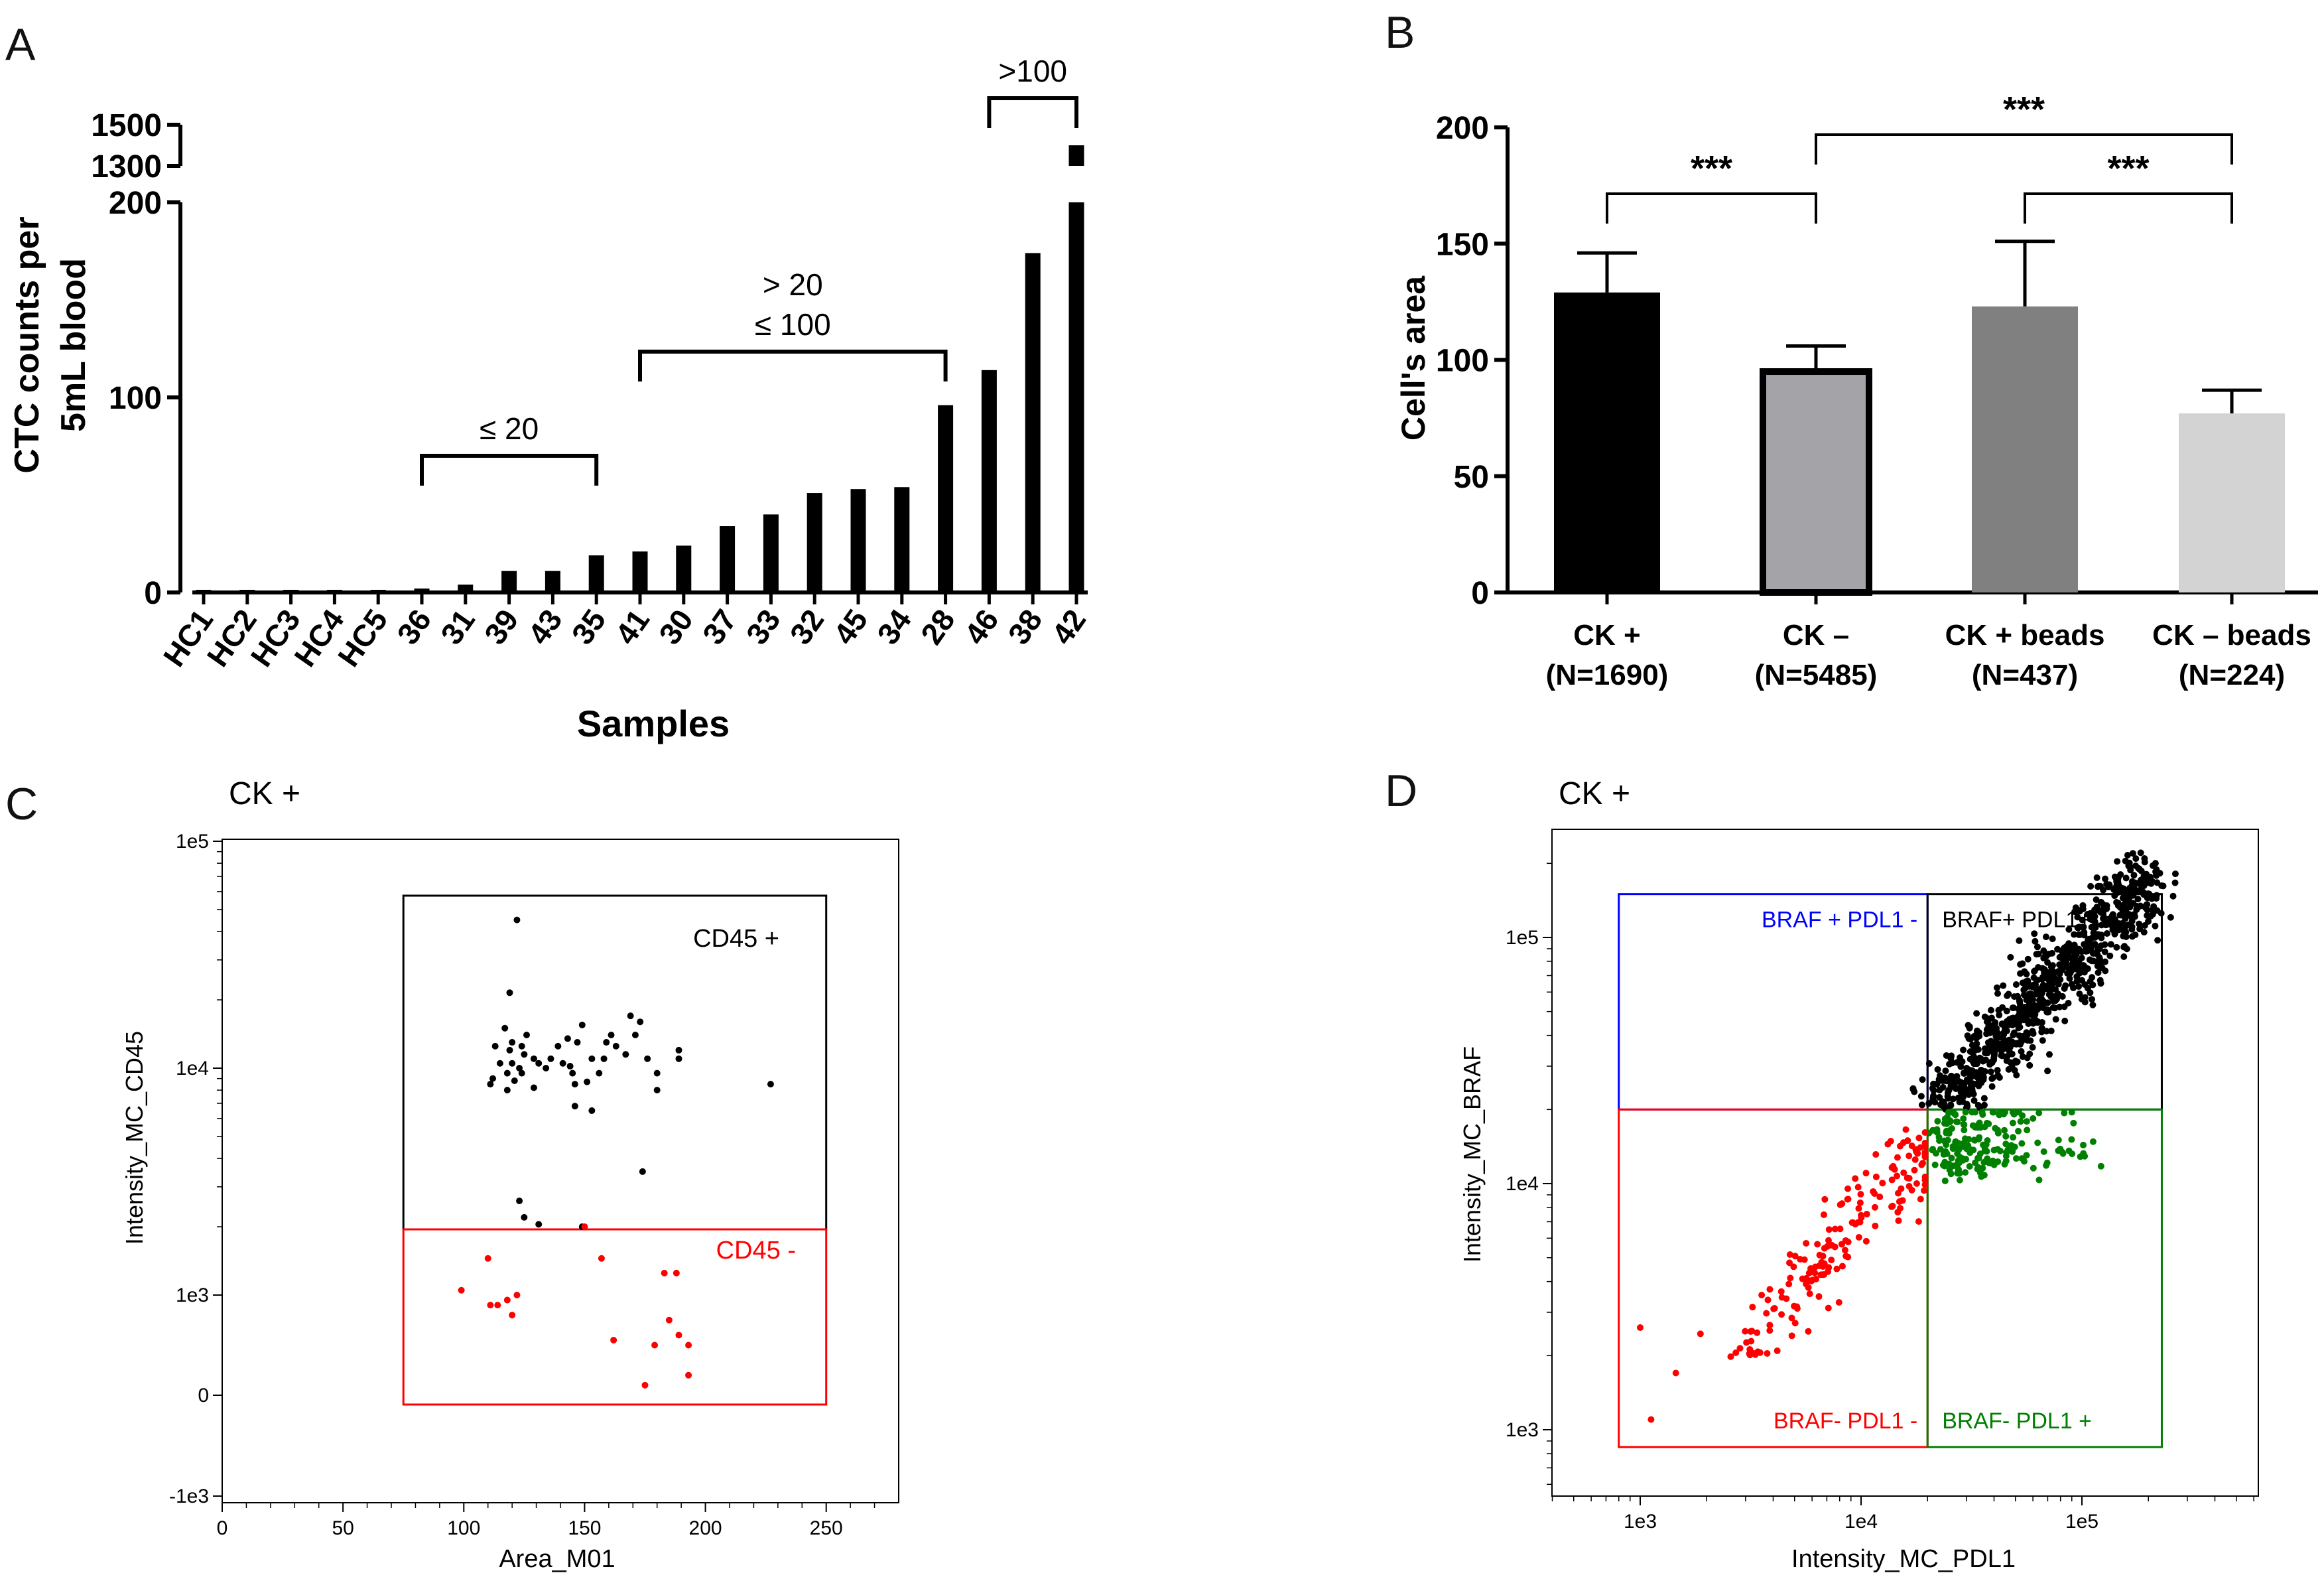  Describe the element at coordinates (1861, 1522) in the screenshot. I see `panel-d-xtick-label: 1e4` at that location.